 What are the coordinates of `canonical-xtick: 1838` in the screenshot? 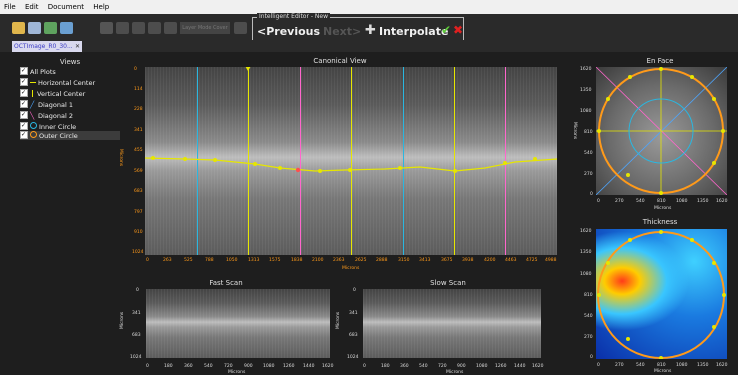 It's located at (297, 260).